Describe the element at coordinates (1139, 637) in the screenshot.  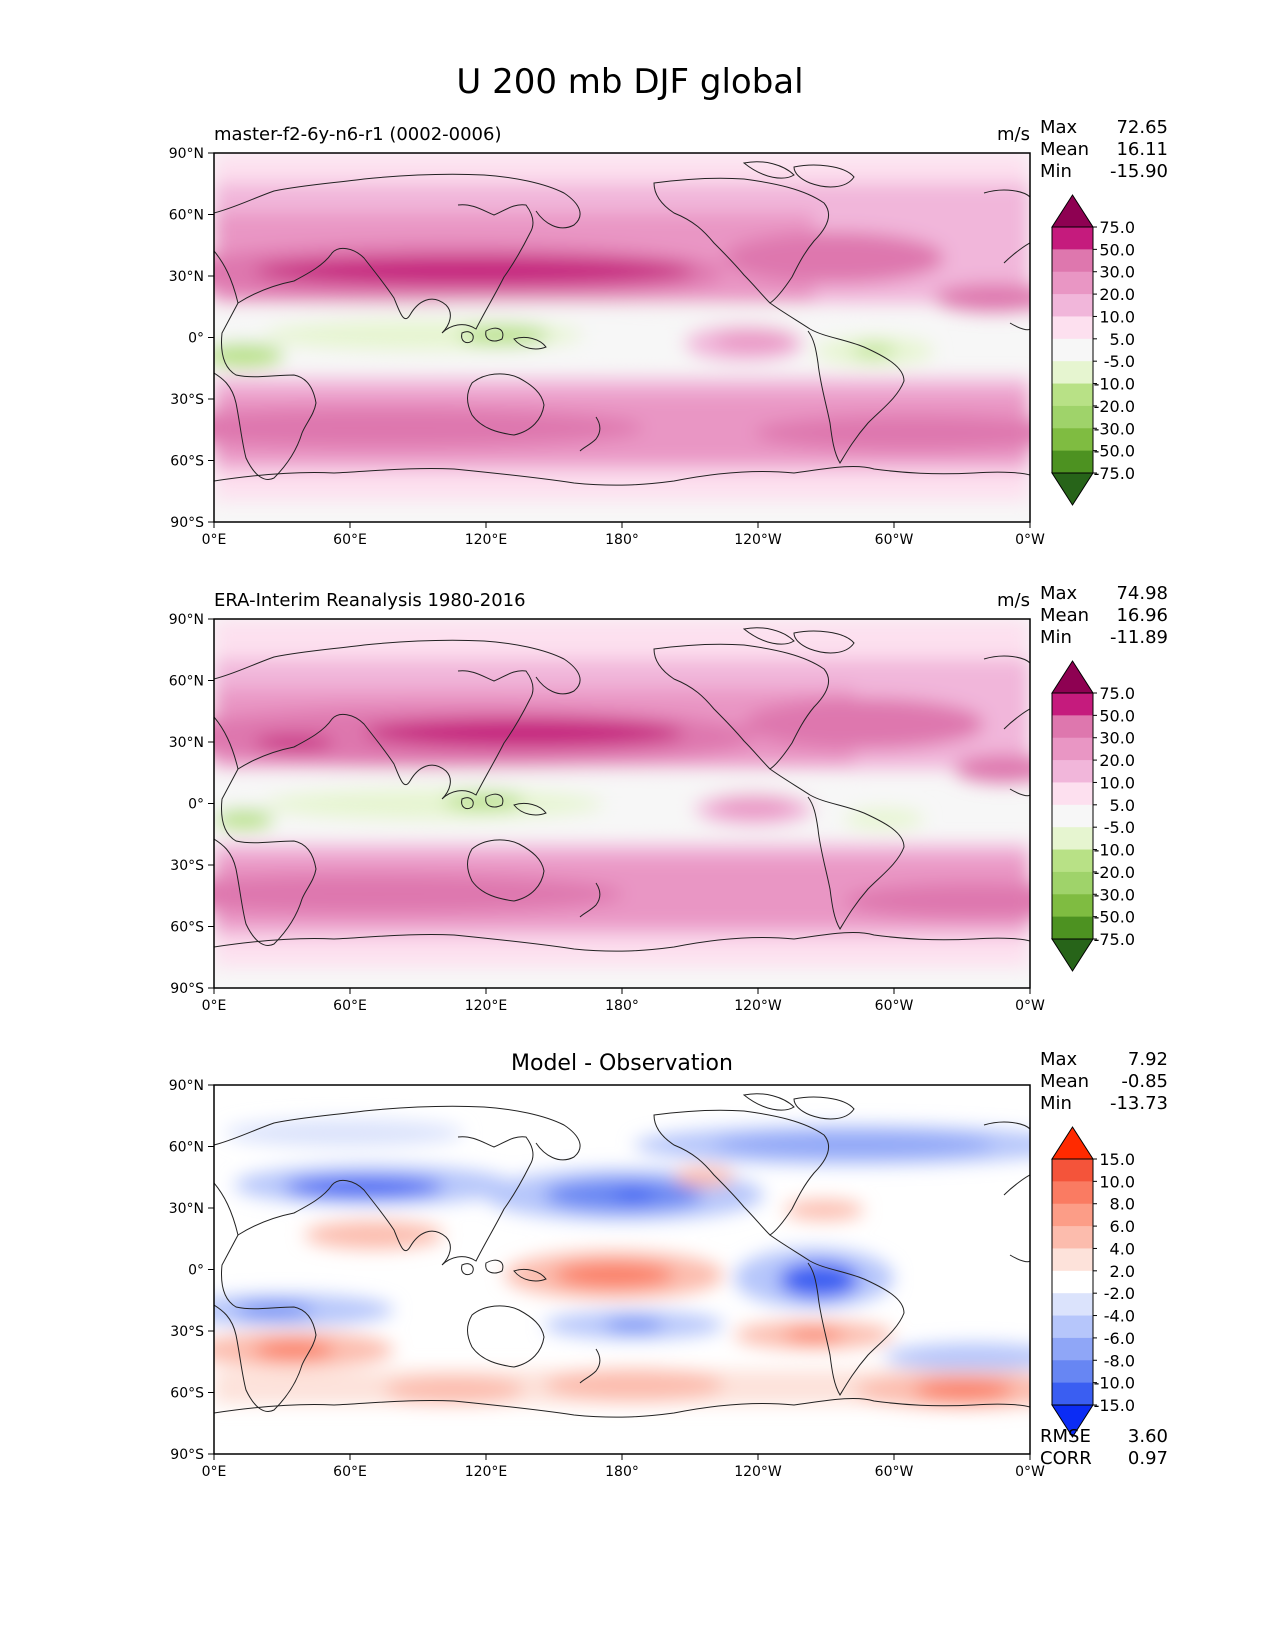
I see `stat-value: -11.89` at that location.